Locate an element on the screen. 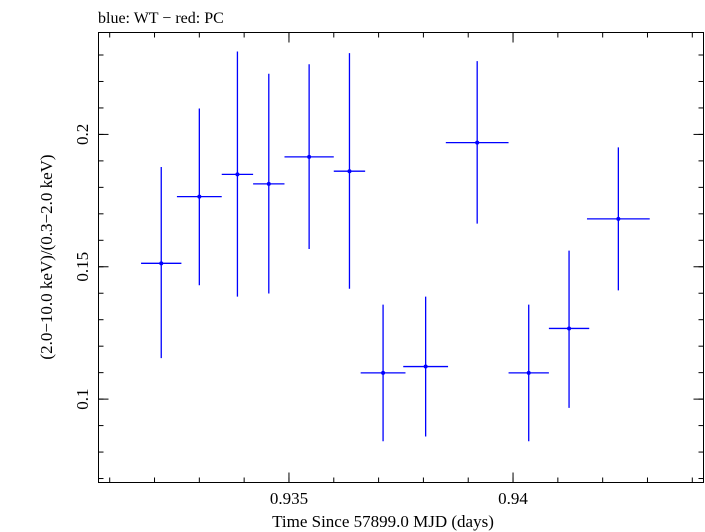  y-tick-label: 0.2 is located at coordinates (82, 134).